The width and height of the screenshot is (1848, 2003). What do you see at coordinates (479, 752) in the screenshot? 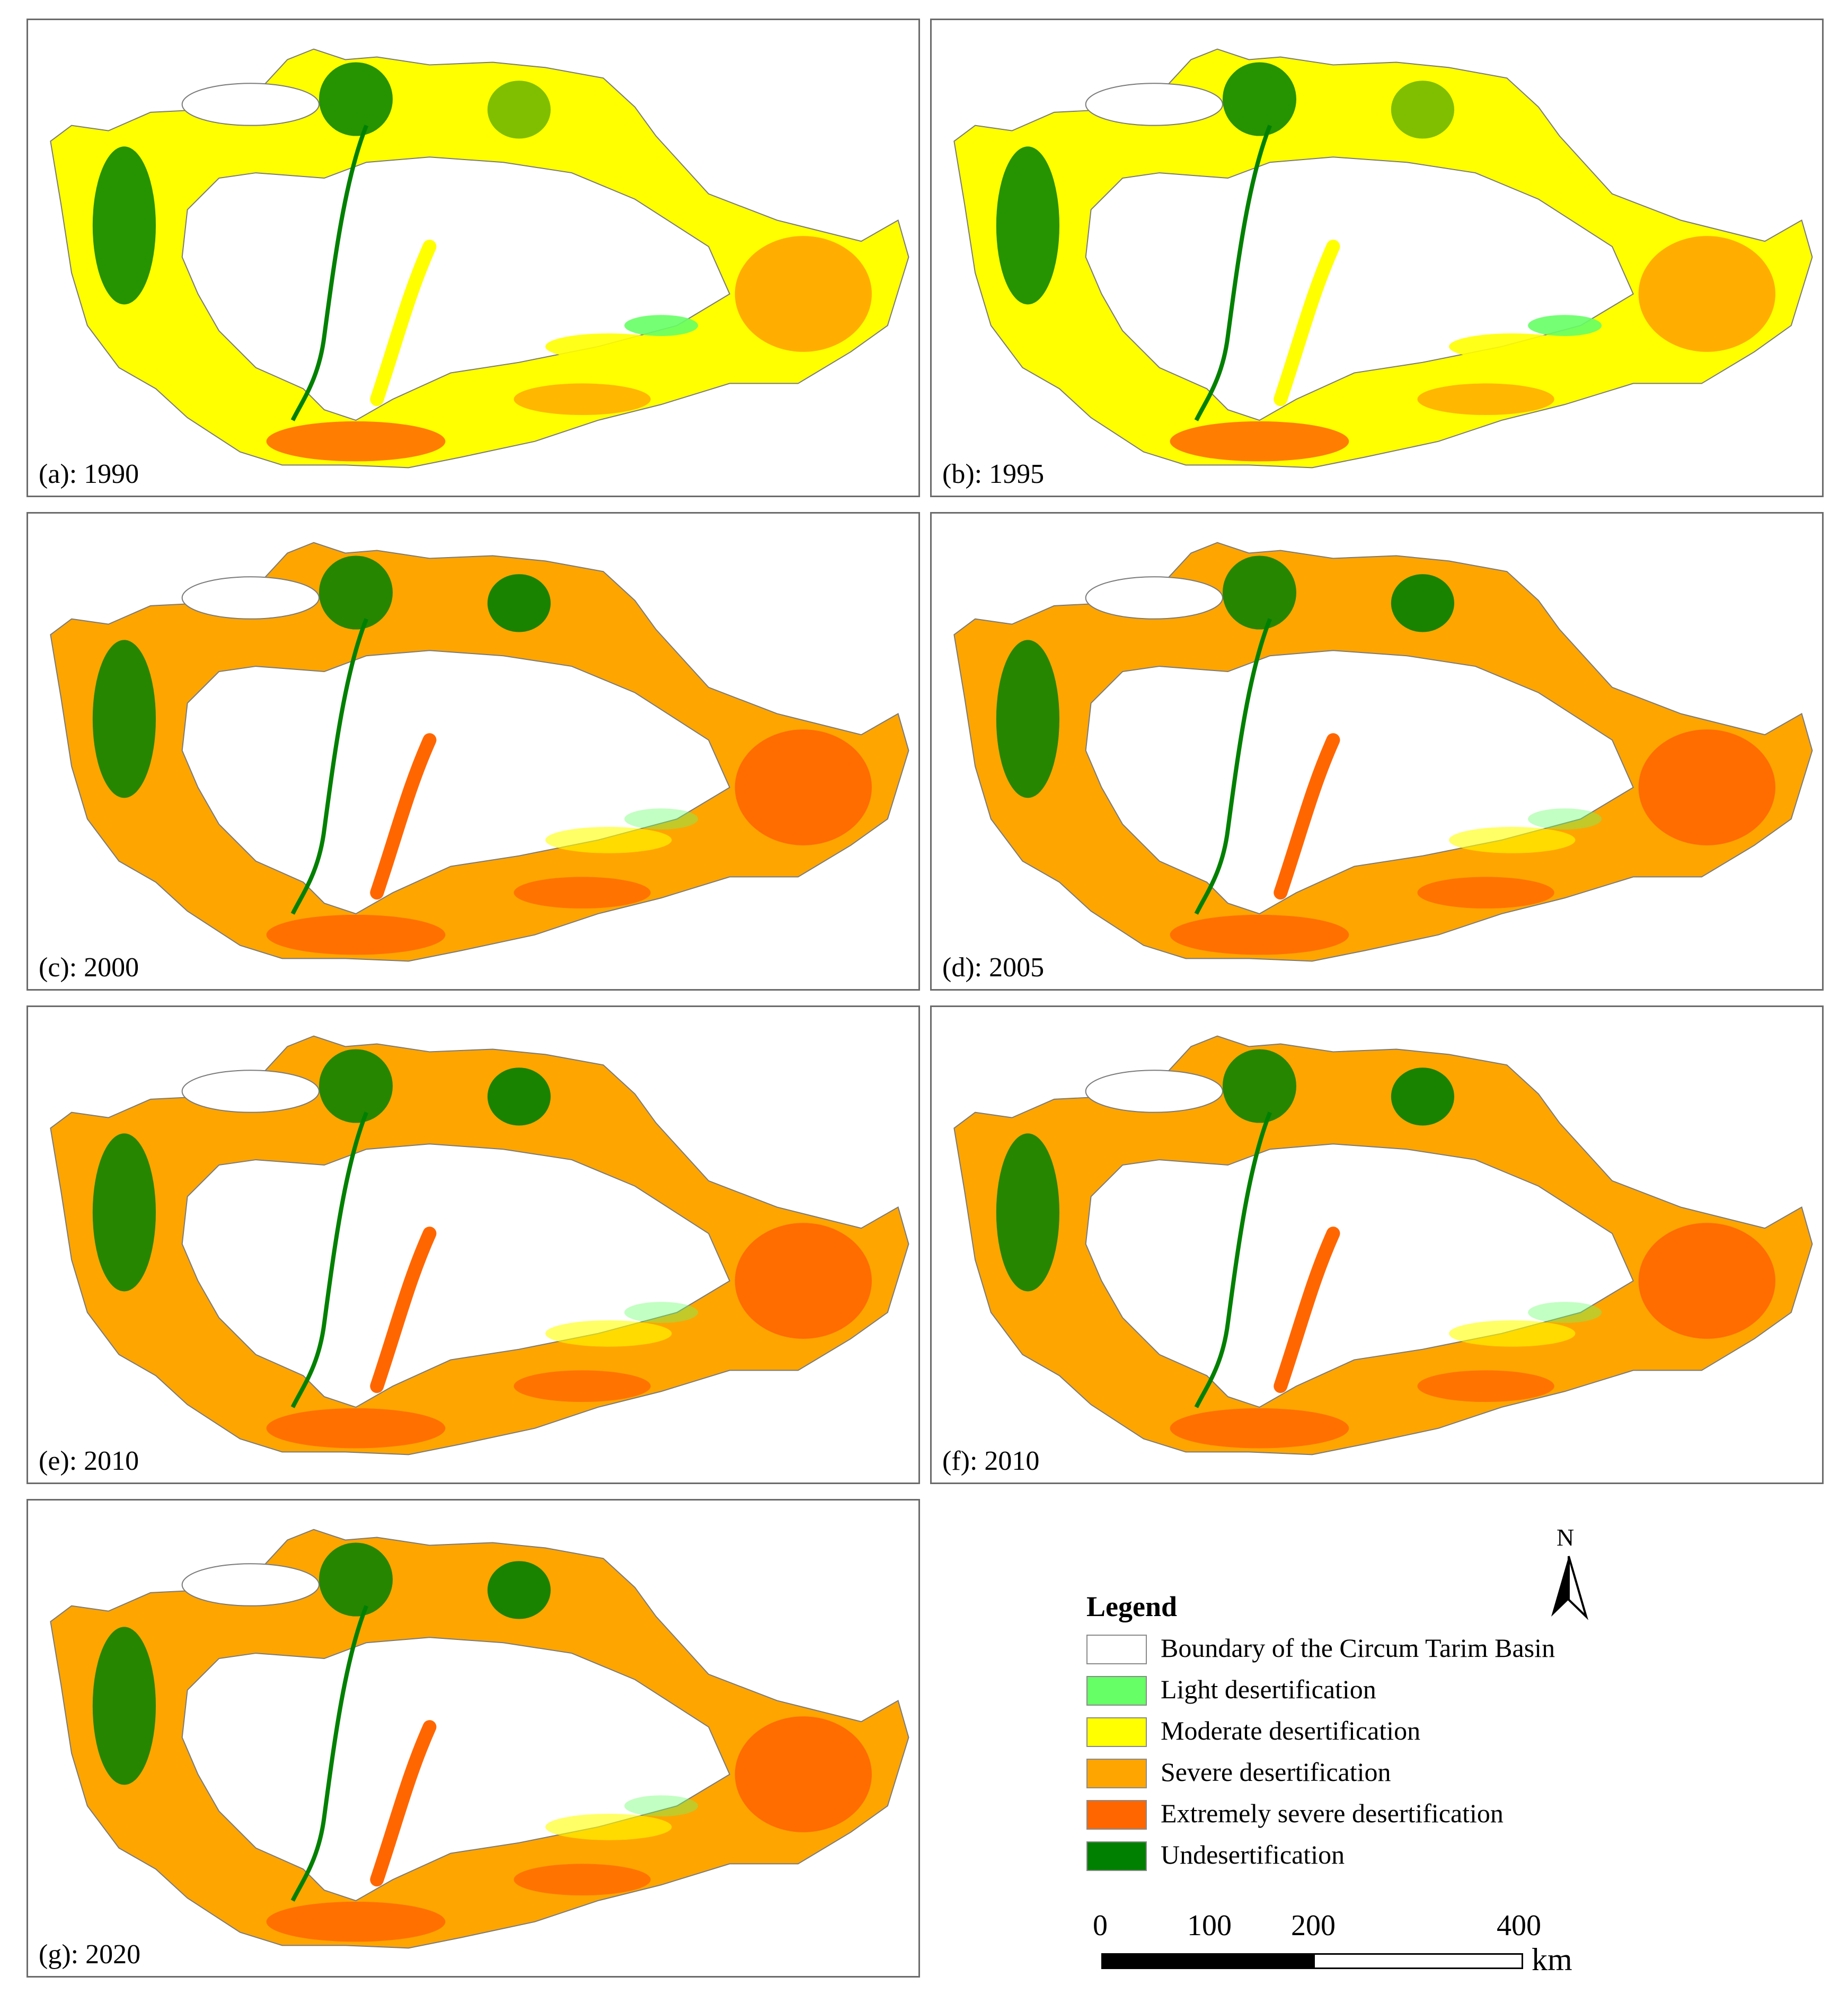
I see `desertification-map-c` at bounding box center [479, 752].